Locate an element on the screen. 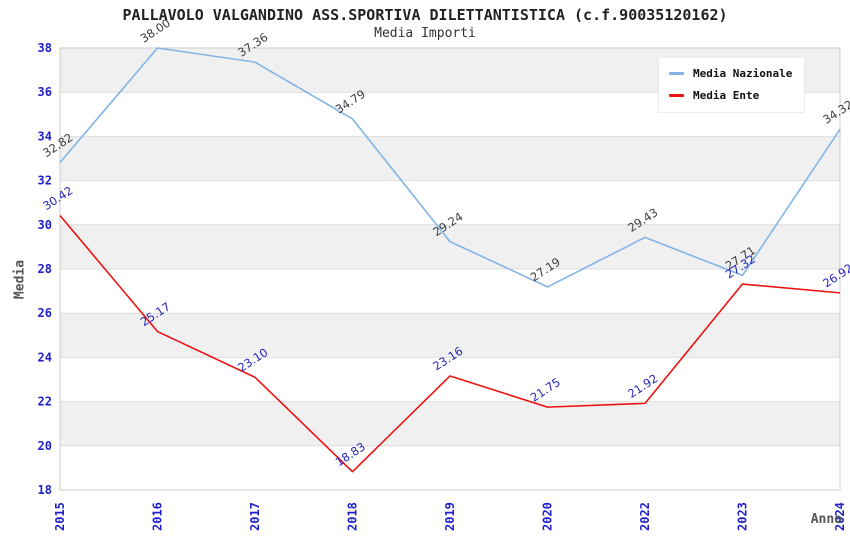 The width and height of the screenshot is (850, 550). data-label: 30.42 is located at coordinates (57, 198).